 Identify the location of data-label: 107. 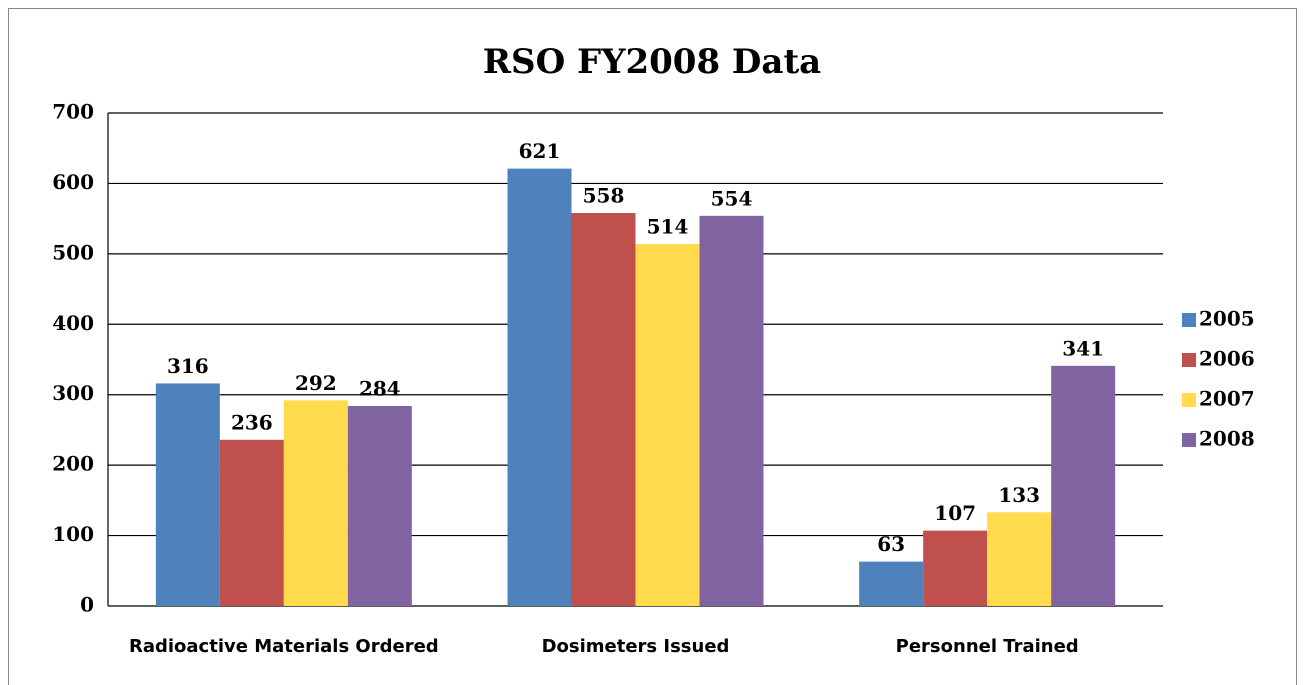
(955, 513).